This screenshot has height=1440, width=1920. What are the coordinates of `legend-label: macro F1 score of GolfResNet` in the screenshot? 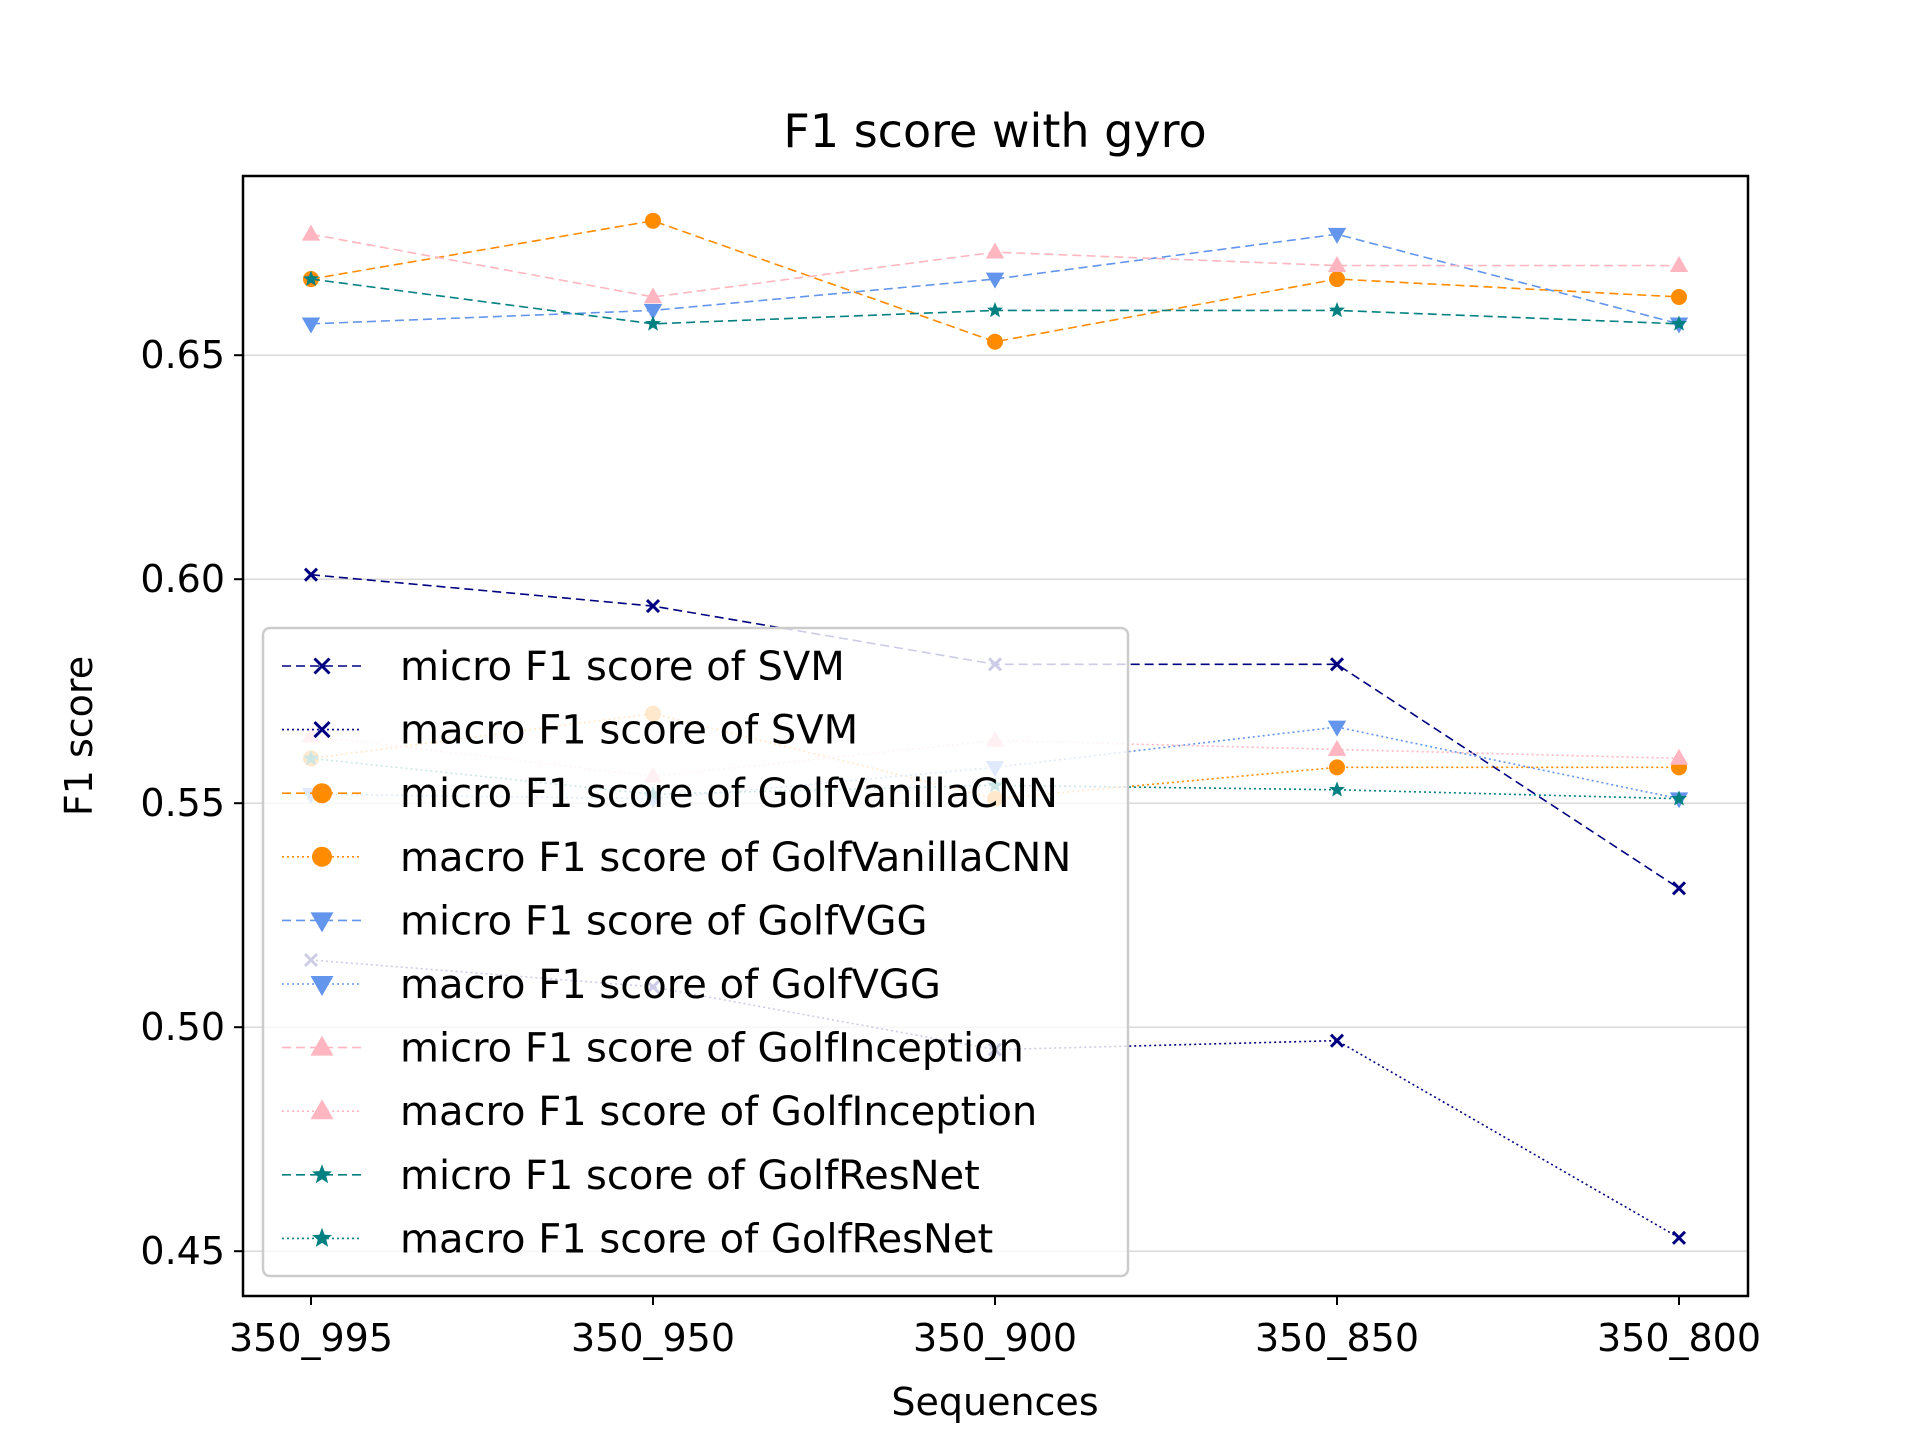 It's located at (696, 1239).